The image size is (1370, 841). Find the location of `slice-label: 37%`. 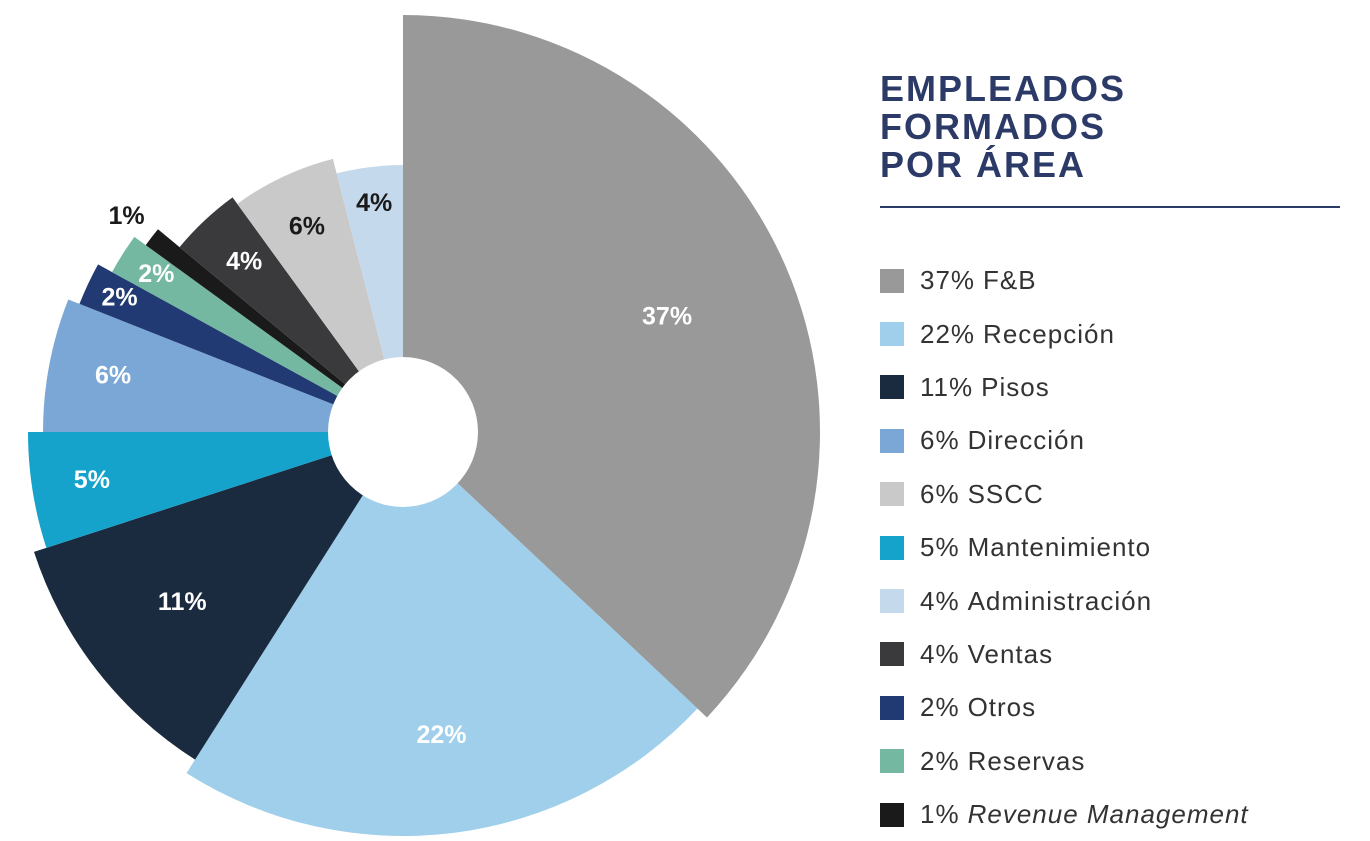

slice-label: 37% is located at coordinates (667, 316).